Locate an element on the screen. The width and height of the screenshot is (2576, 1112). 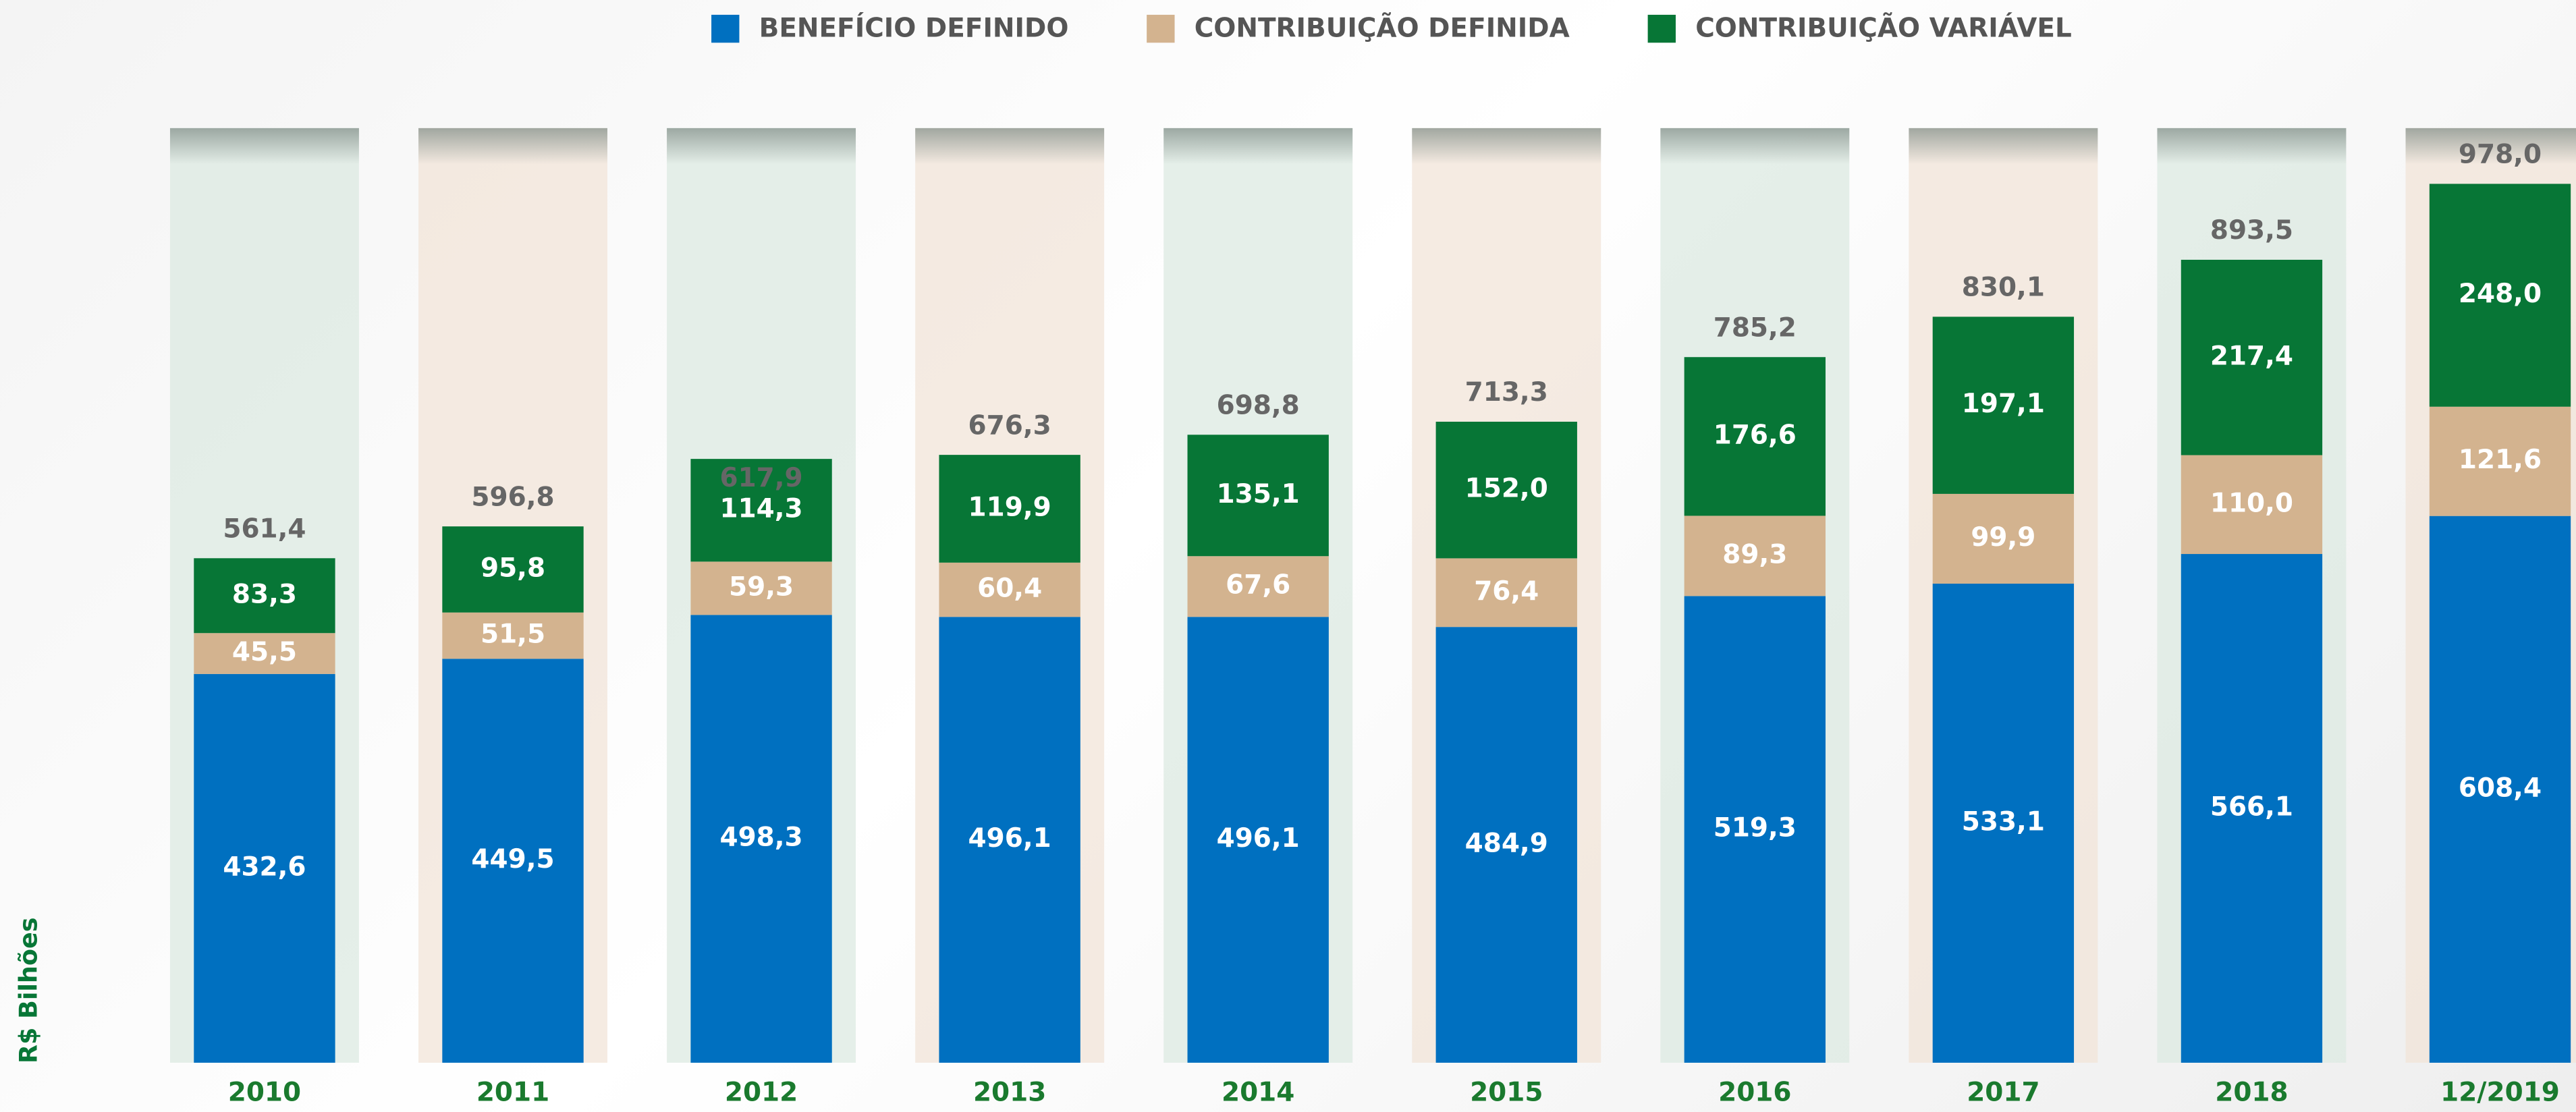
value-label: 95,8 is located at coordinates (513, 568).